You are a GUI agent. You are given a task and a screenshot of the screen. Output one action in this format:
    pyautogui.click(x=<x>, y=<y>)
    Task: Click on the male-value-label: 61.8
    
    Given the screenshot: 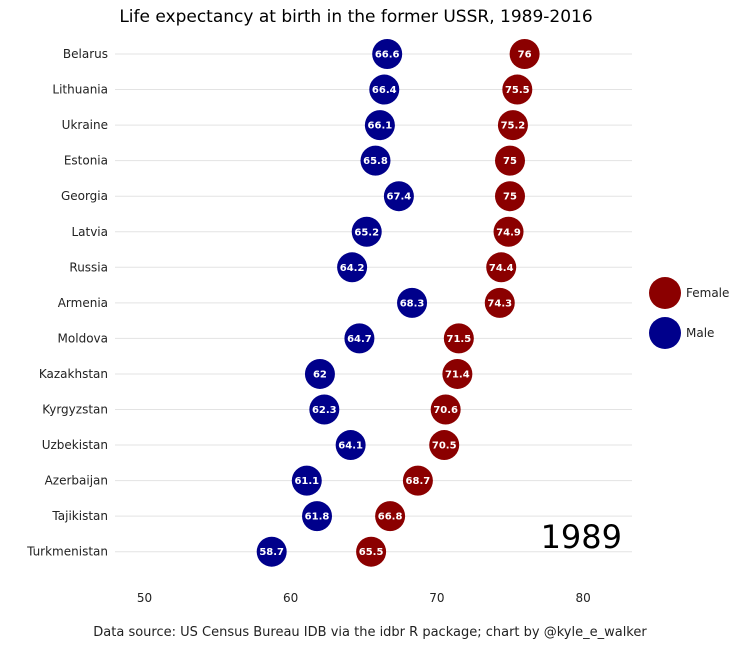 What is the action you would take?
    pyautogui.click(x=317, y=517)
    